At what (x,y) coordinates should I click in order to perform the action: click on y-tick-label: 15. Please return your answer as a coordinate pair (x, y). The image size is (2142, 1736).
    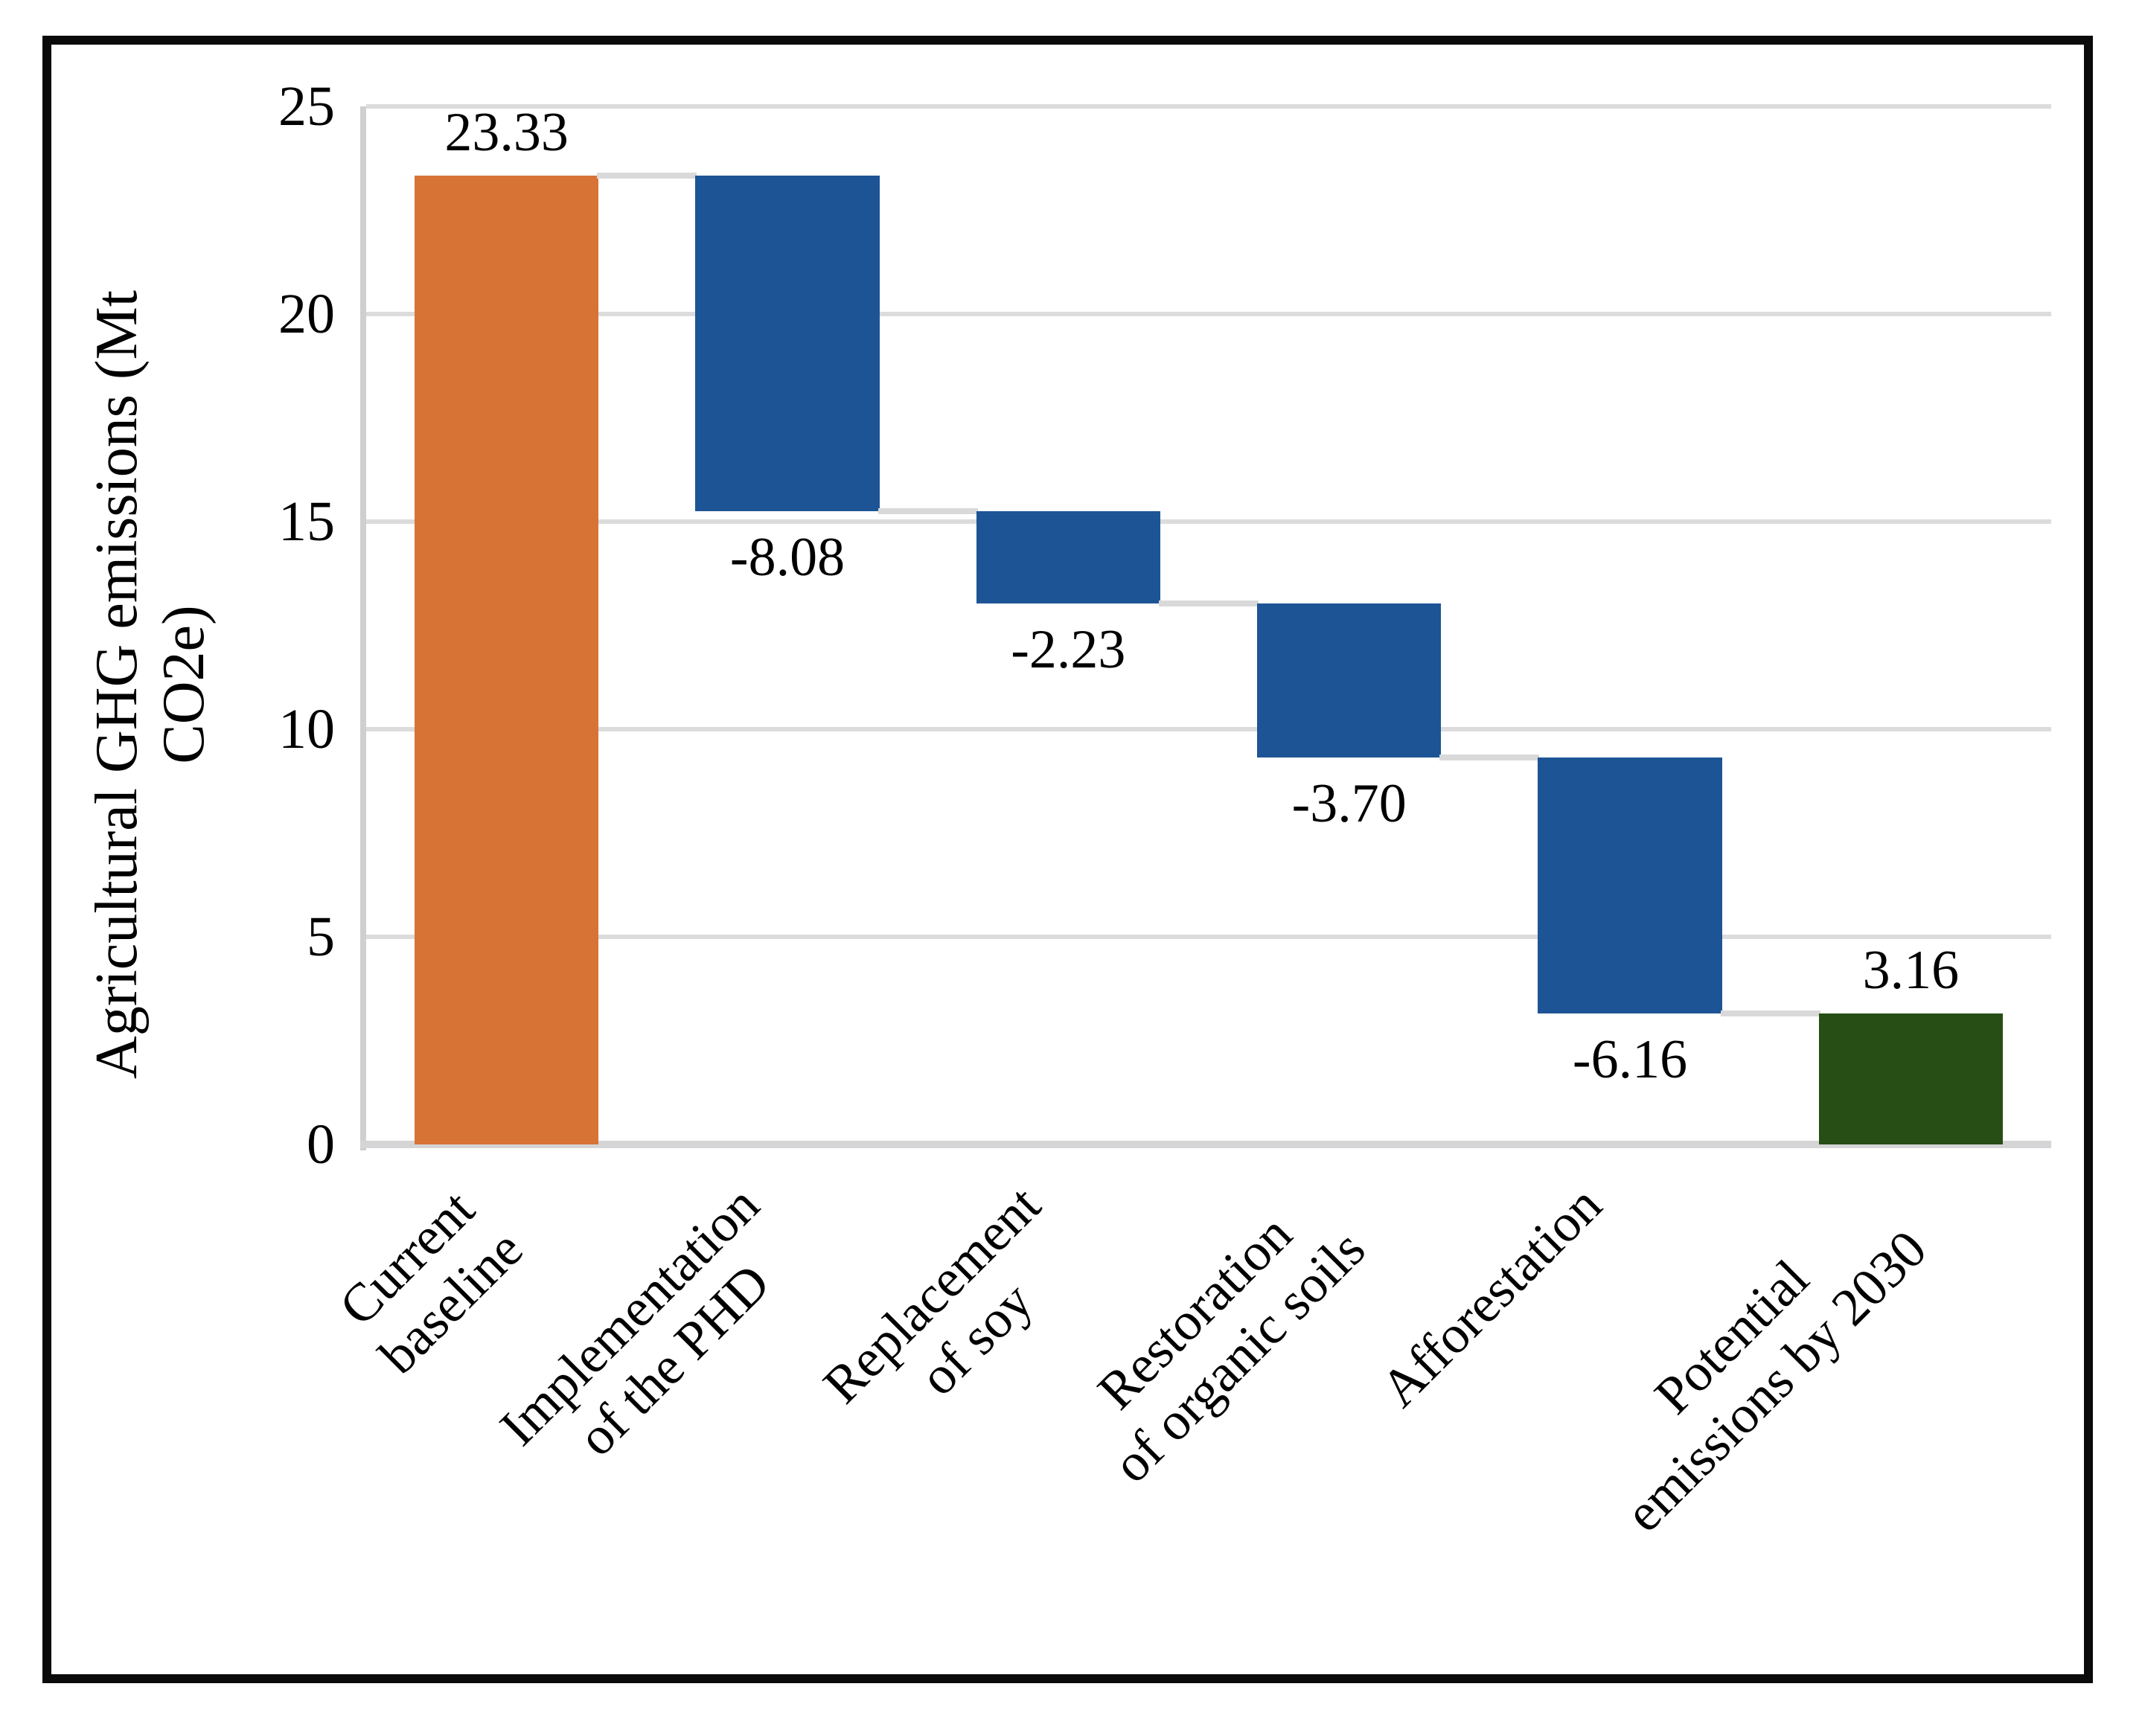
    Looking at the image, I should click on (306, 521).